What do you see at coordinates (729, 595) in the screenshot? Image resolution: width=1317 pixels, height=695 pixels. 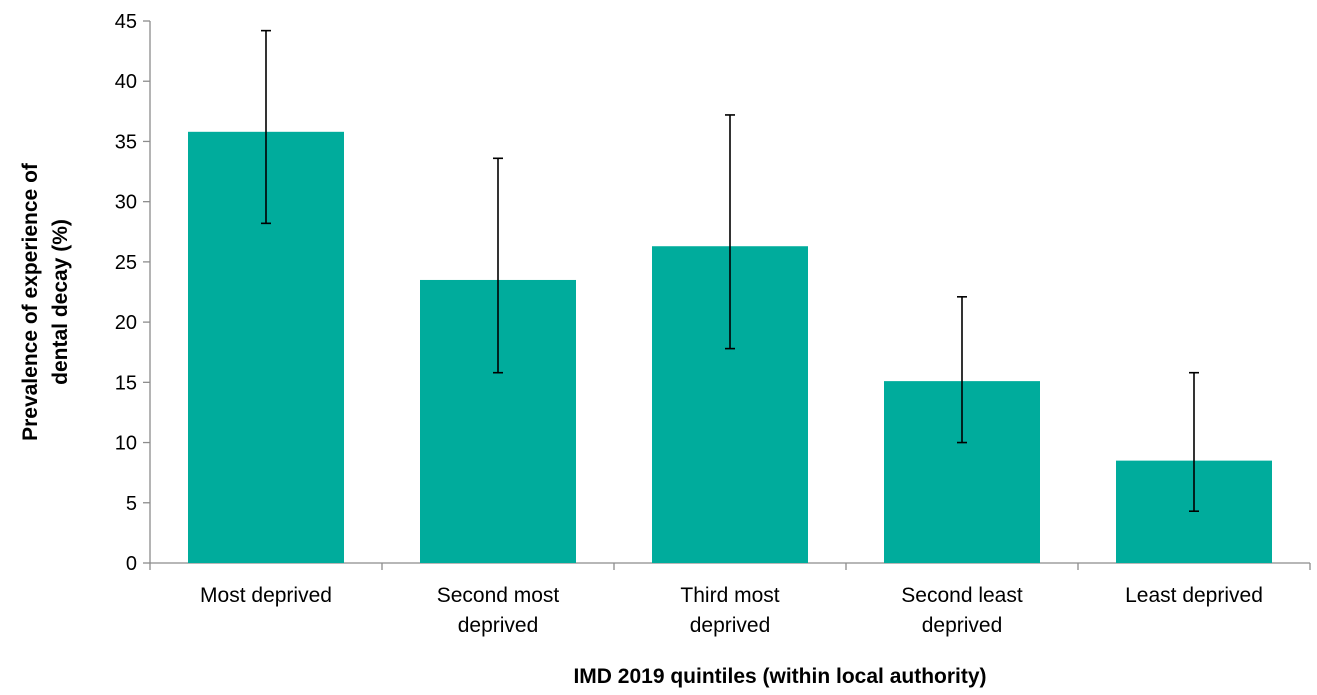 I see `x-tick-label: Third most` at bounding box center [729, 595].